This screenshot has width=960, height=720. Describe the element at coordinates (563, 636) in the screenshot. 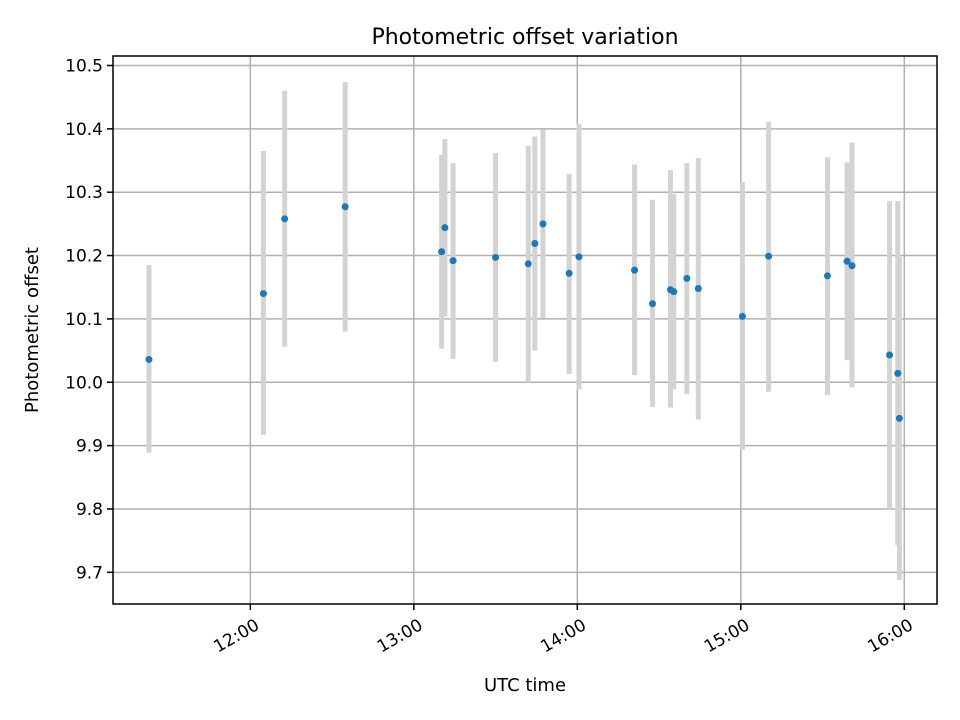

I see `x-tick-label: 14:00` at that location.